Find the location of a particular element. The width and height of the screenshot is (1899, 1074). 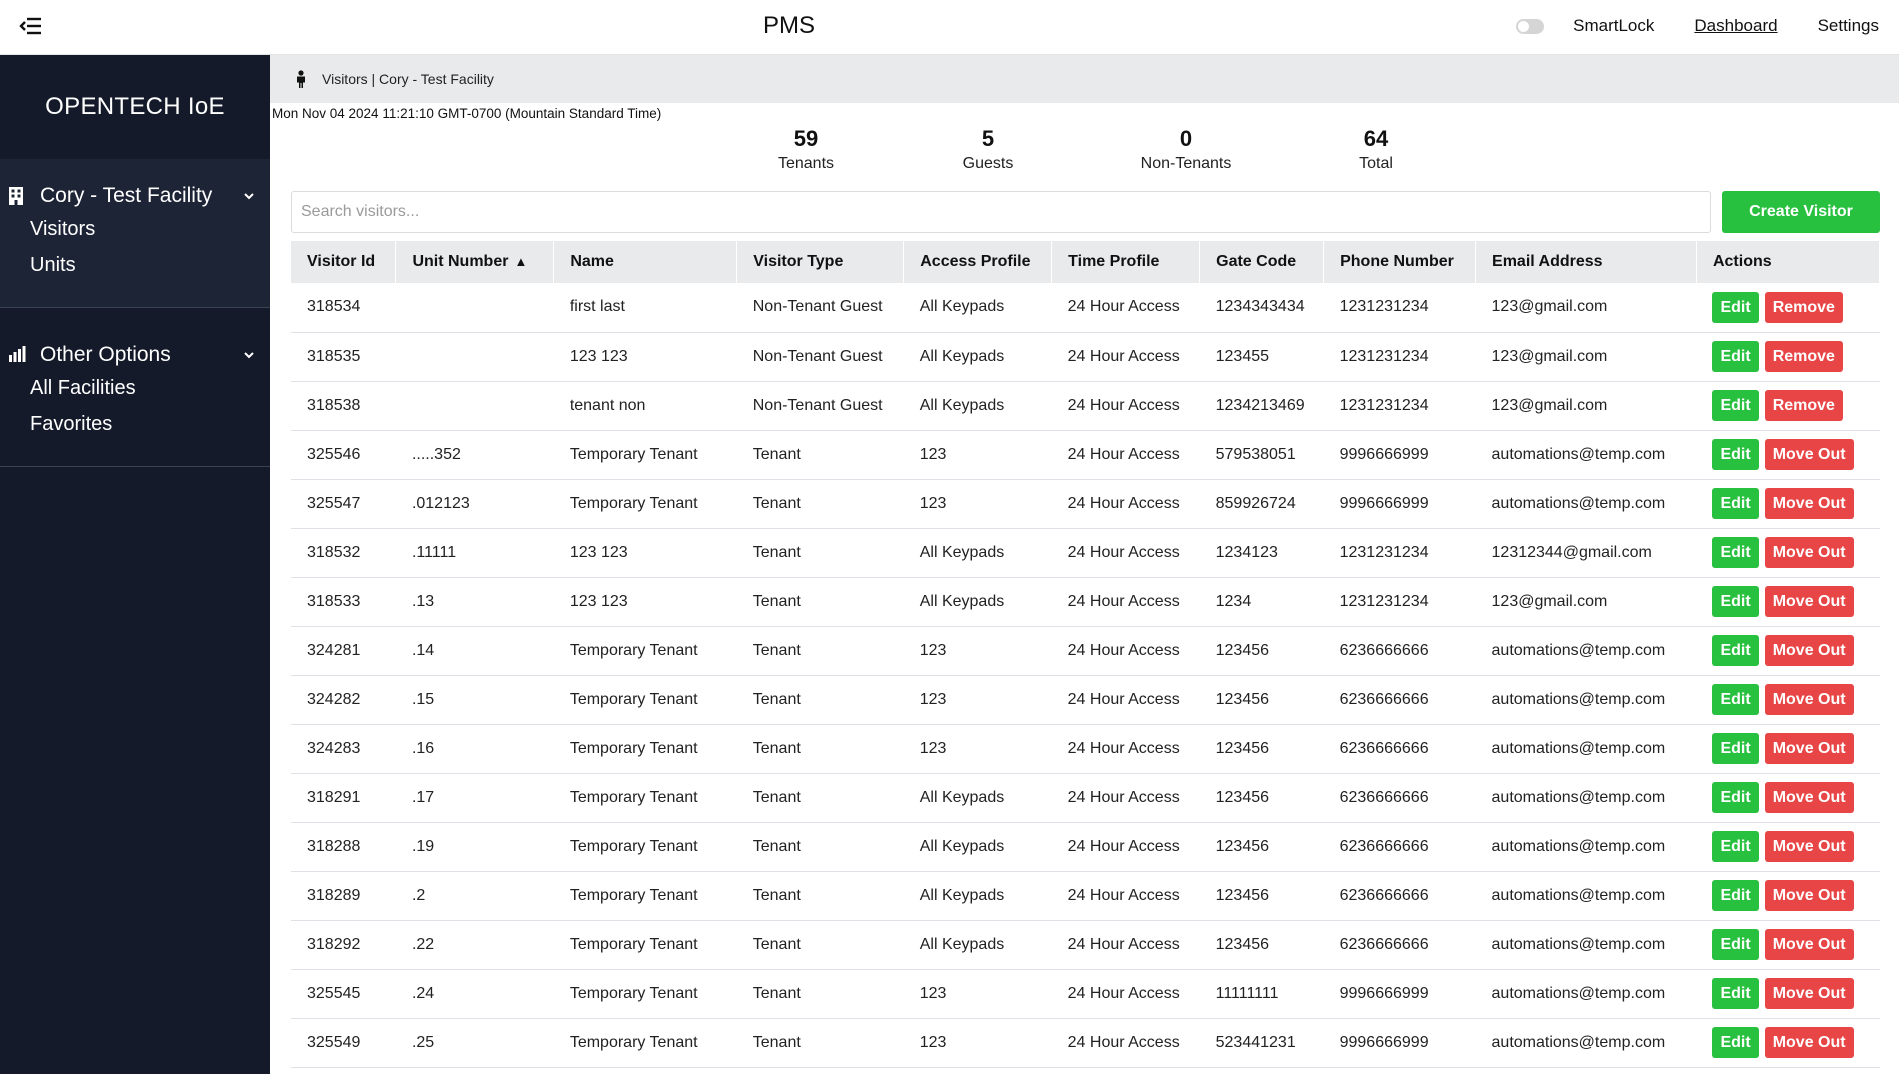

stat-total: 64 Total is located at coordinates (1376, 149).